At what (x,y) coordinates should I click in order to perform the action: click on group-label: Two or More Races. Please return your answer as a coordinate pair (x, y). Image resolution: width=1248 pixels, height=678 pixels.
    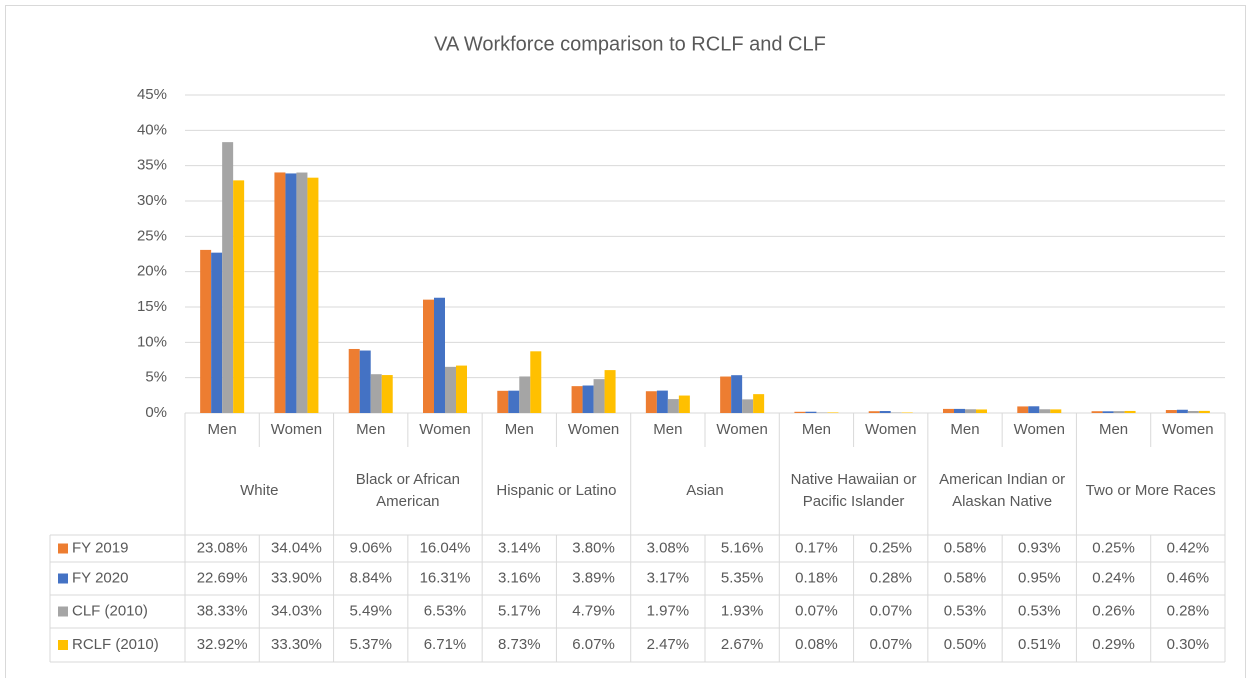
    Looking at the image, I should click on (1150, 490).